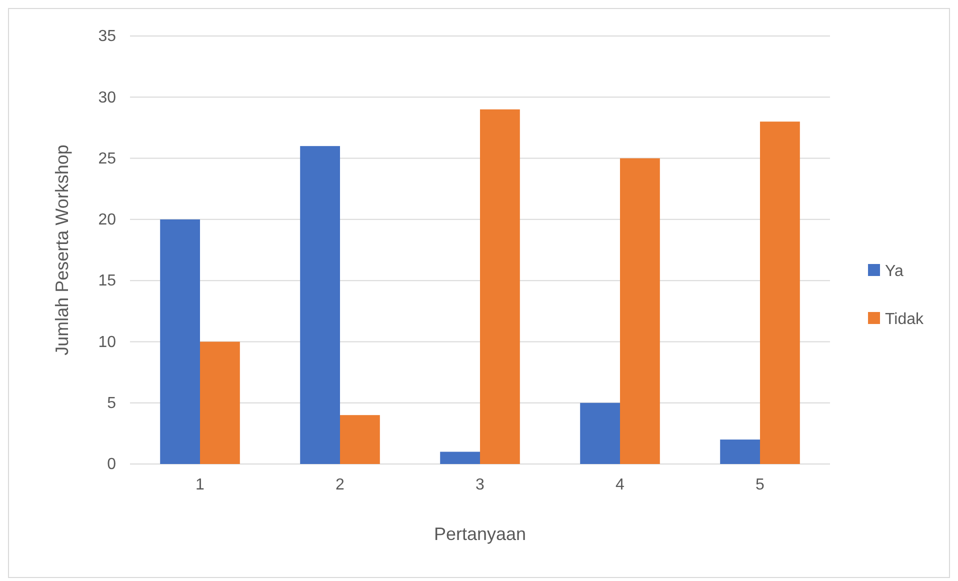 The height and width of the screenshot is (581, 958). I want to click on y-tick-label: 0, so click(111, 465).